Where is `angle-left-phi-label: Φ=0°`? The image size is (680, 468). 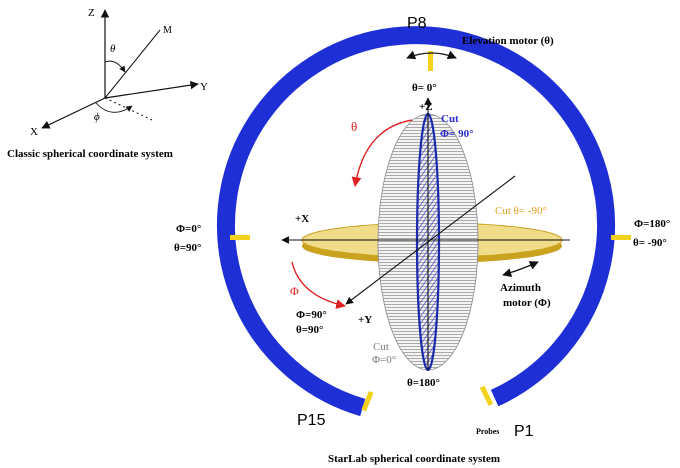 angle-left-phi-label: Φ=0° is located at coordinates (188, 229).